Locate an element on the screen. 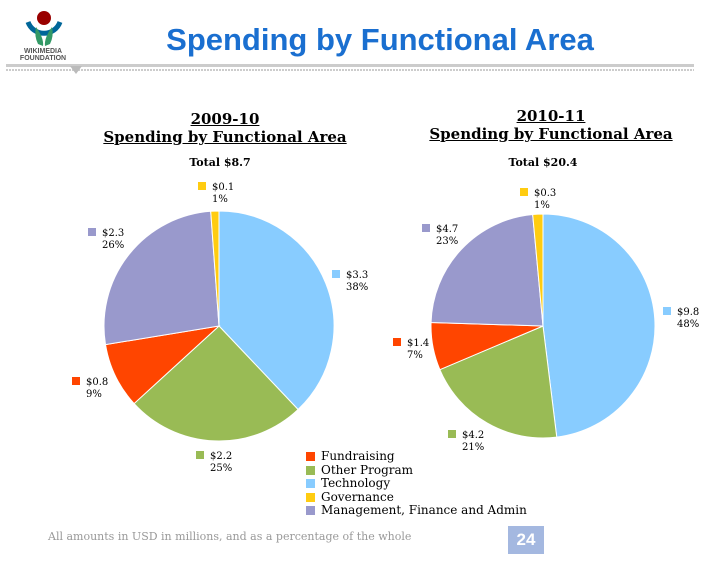  legend-label: Other Program is located at coordinates (367, 469).